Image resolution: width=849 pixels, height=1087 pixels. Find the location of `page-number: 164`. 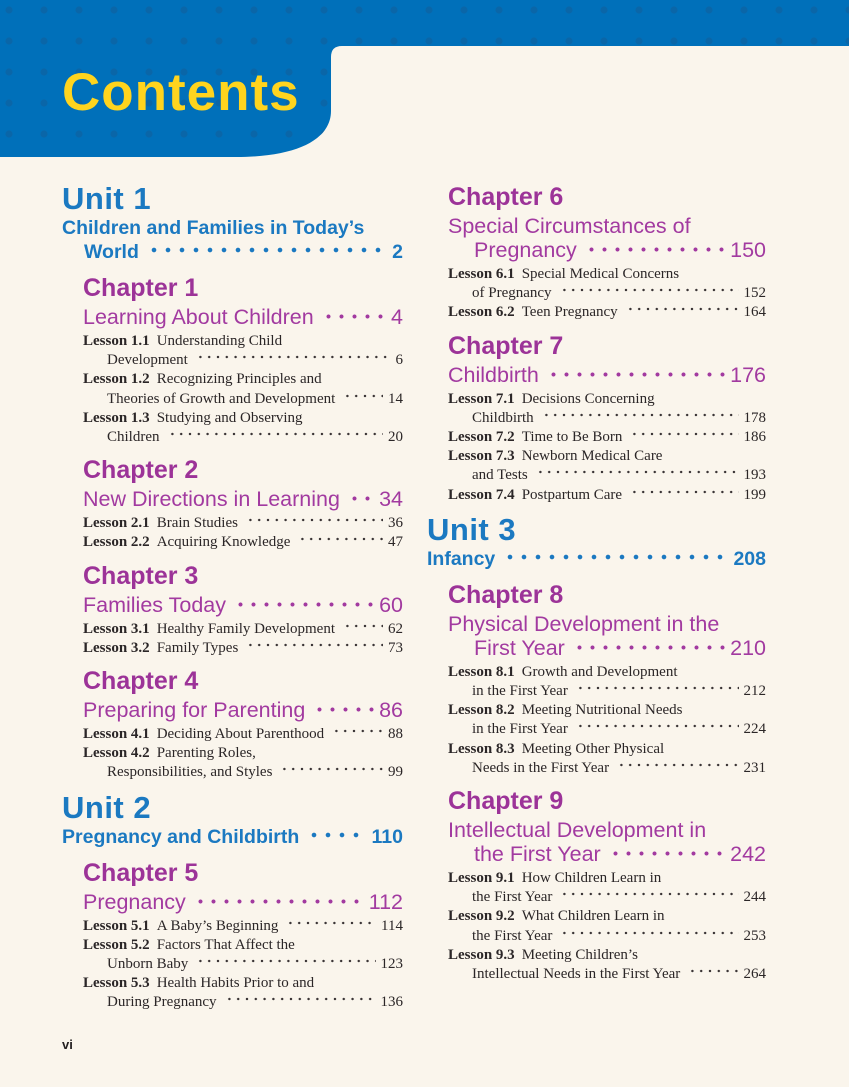

page-number: 164 is located at coordinates (755, 312).